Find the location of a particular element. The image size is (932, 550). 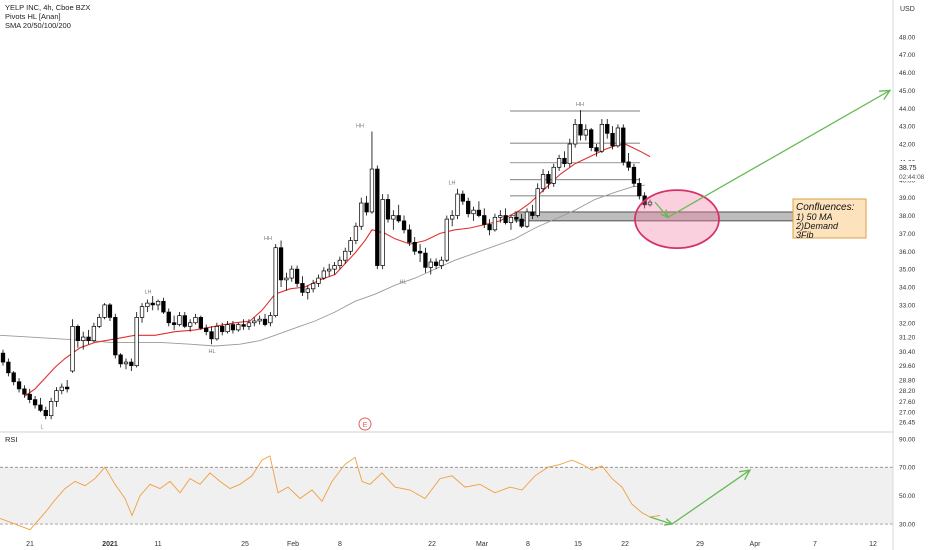

price-axis-tick: 32.00 is located at coordinates (907, 323).